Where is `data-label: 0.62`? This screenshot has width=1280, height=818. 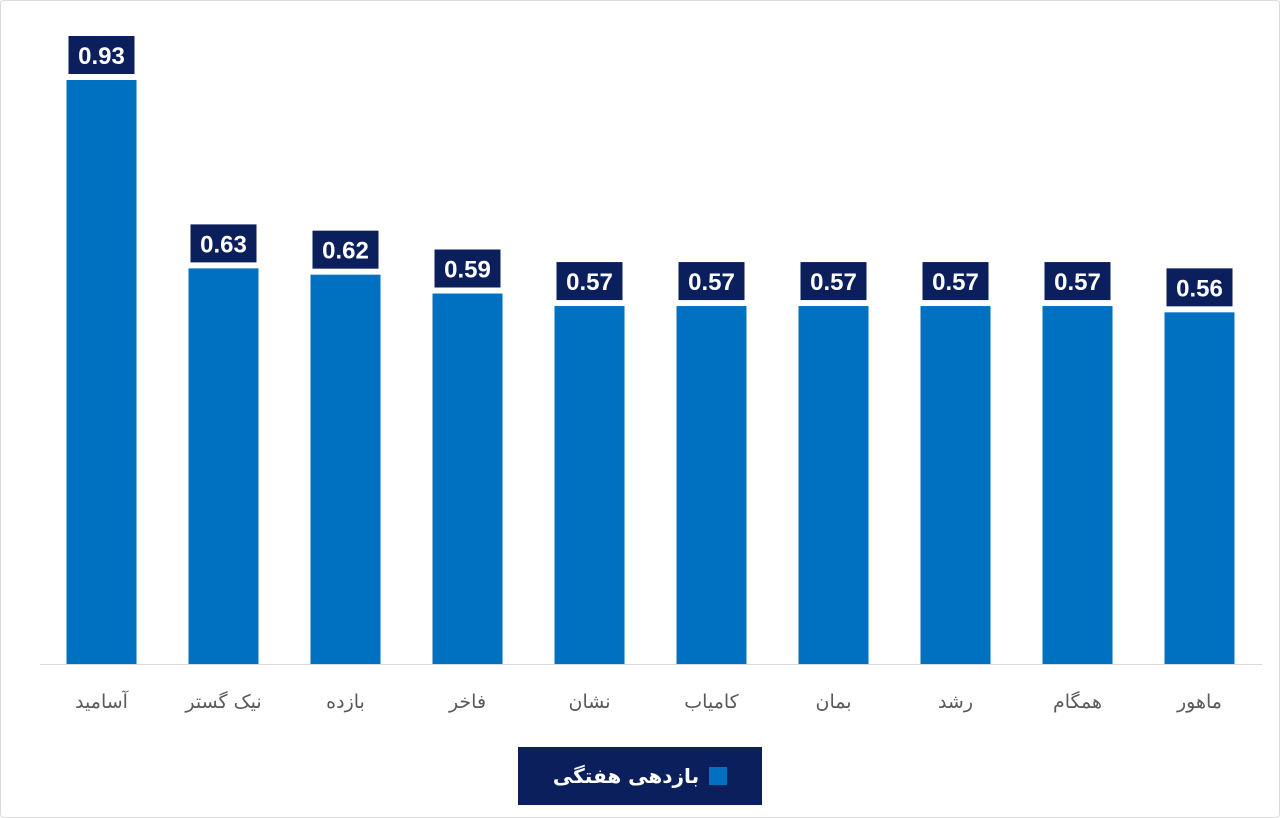 data-label: 0.62 is located at coordinates (345, 251).